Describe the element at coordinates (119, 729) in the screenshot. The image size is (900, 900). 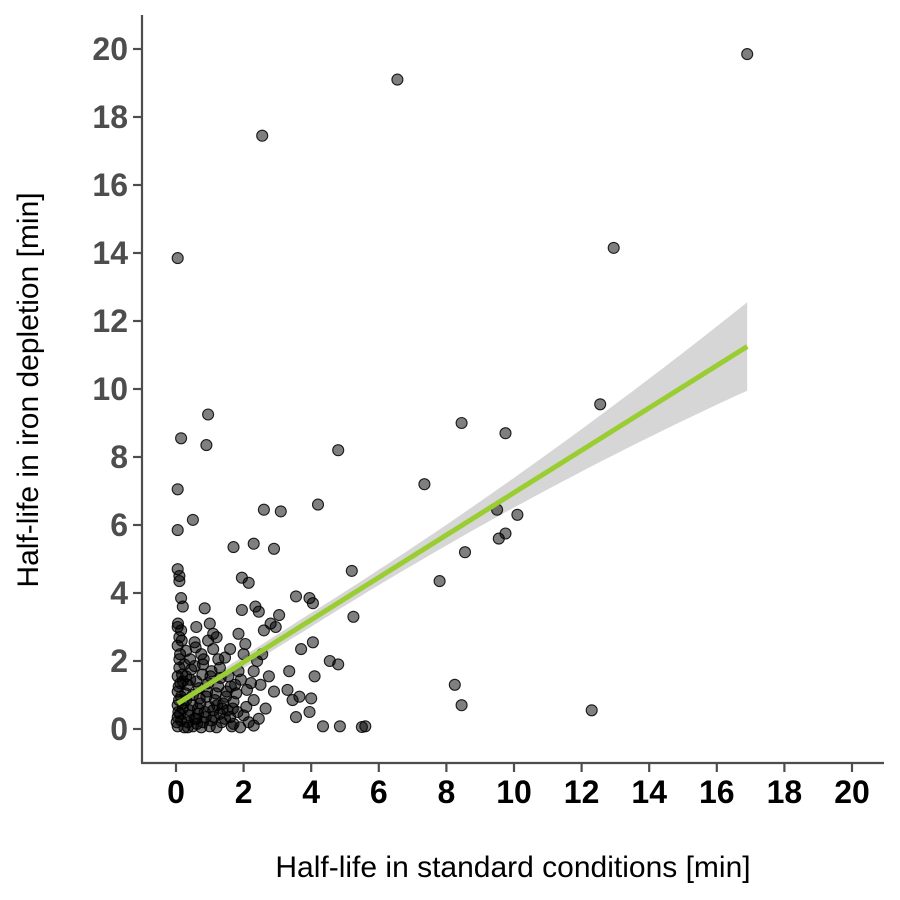
I see `y-tick-label: 0` at that location.